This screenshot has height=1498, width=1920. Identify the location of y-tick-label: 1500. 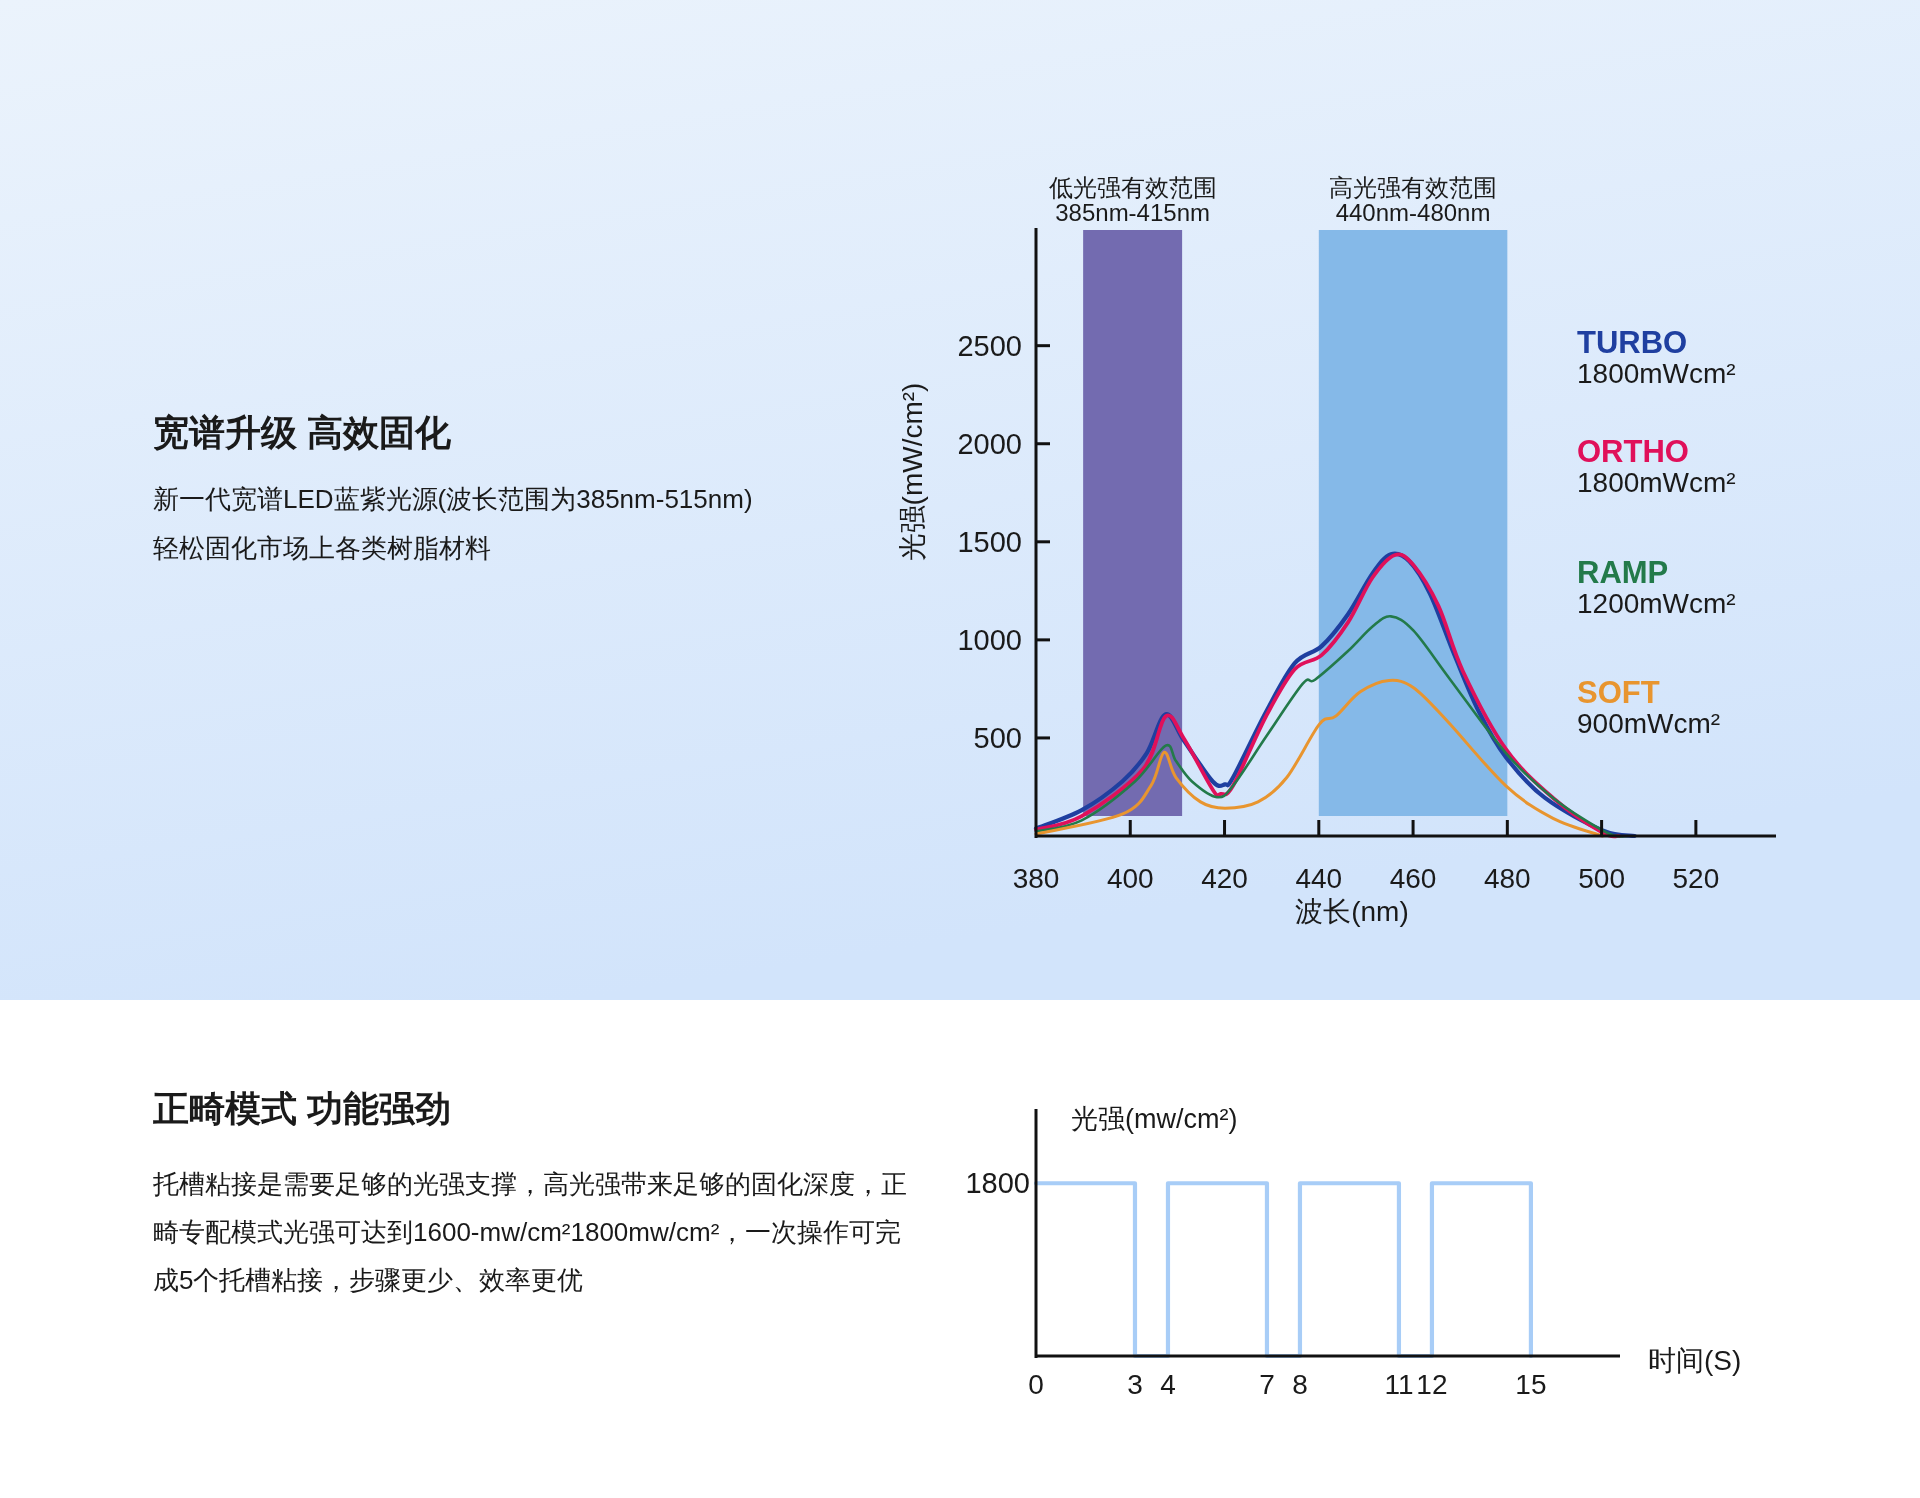
(989, 541).